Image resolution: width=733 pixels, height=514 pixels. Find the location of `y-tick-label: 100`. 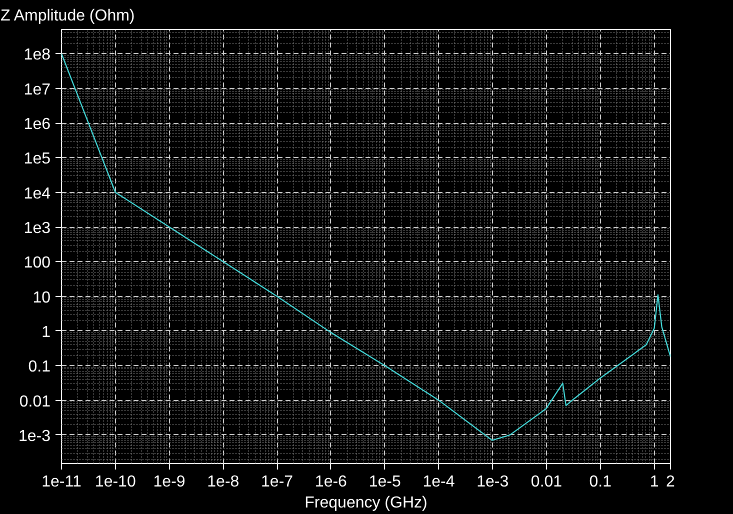

y-tick-label: 100 is located at coordinates (37, 263).